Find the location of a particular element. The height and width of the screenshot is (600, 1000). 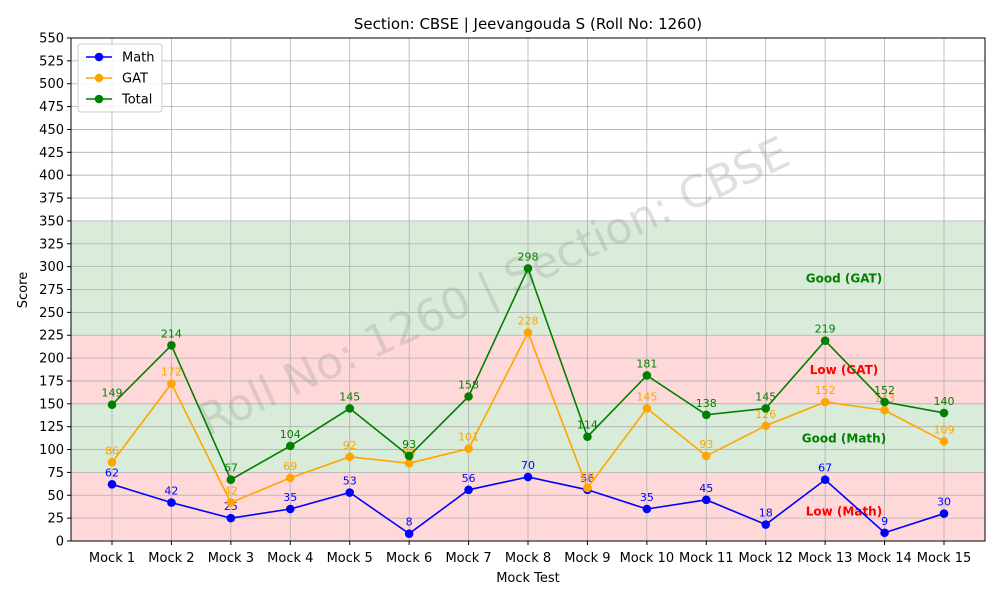

data-label: 104 is located at coordinates (290, 434).